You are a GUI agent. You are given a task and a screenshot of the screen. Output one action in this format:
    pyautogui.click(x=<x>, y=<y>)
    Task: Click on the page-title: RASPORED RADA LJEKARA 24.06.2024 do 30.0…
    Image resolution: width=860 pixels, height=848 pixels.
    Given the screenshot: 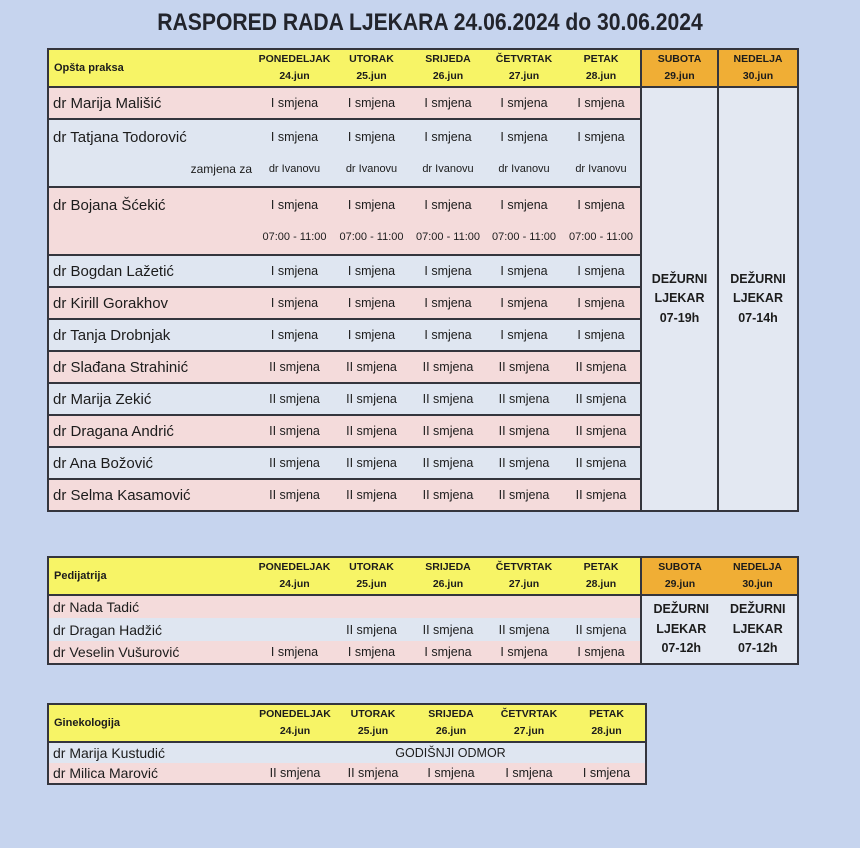 What is the action you would take?
    pyautogui.click(x=430, y=22)
    